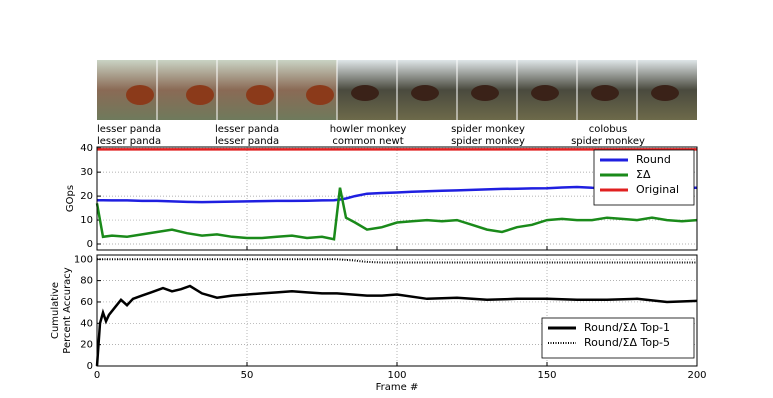 Image resolution: width=773 pixels, height=398 pixels. Describe the element at coordinates (83, 259) in the screenshot. I see `y-tick-label: 100` at that location.